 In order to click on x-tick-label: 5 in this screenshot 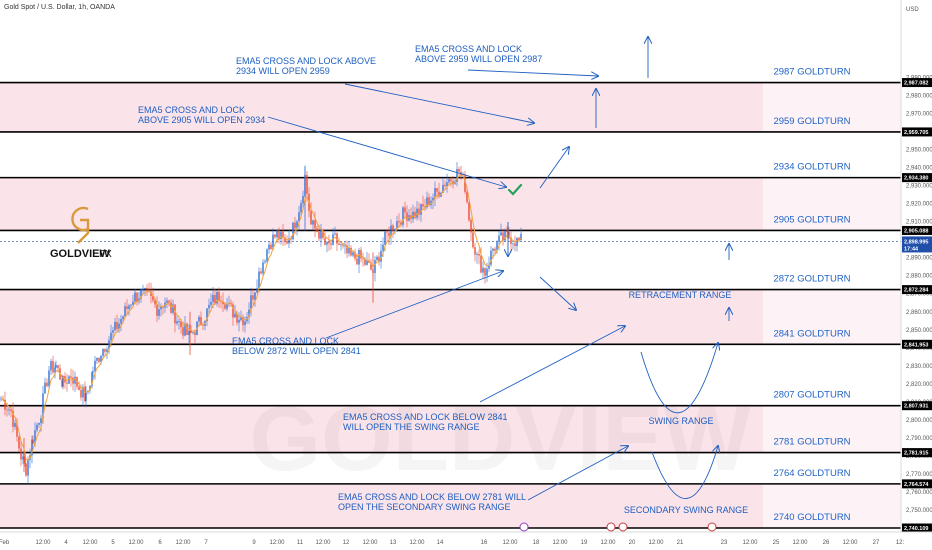, I will do `click(113, 543)`.